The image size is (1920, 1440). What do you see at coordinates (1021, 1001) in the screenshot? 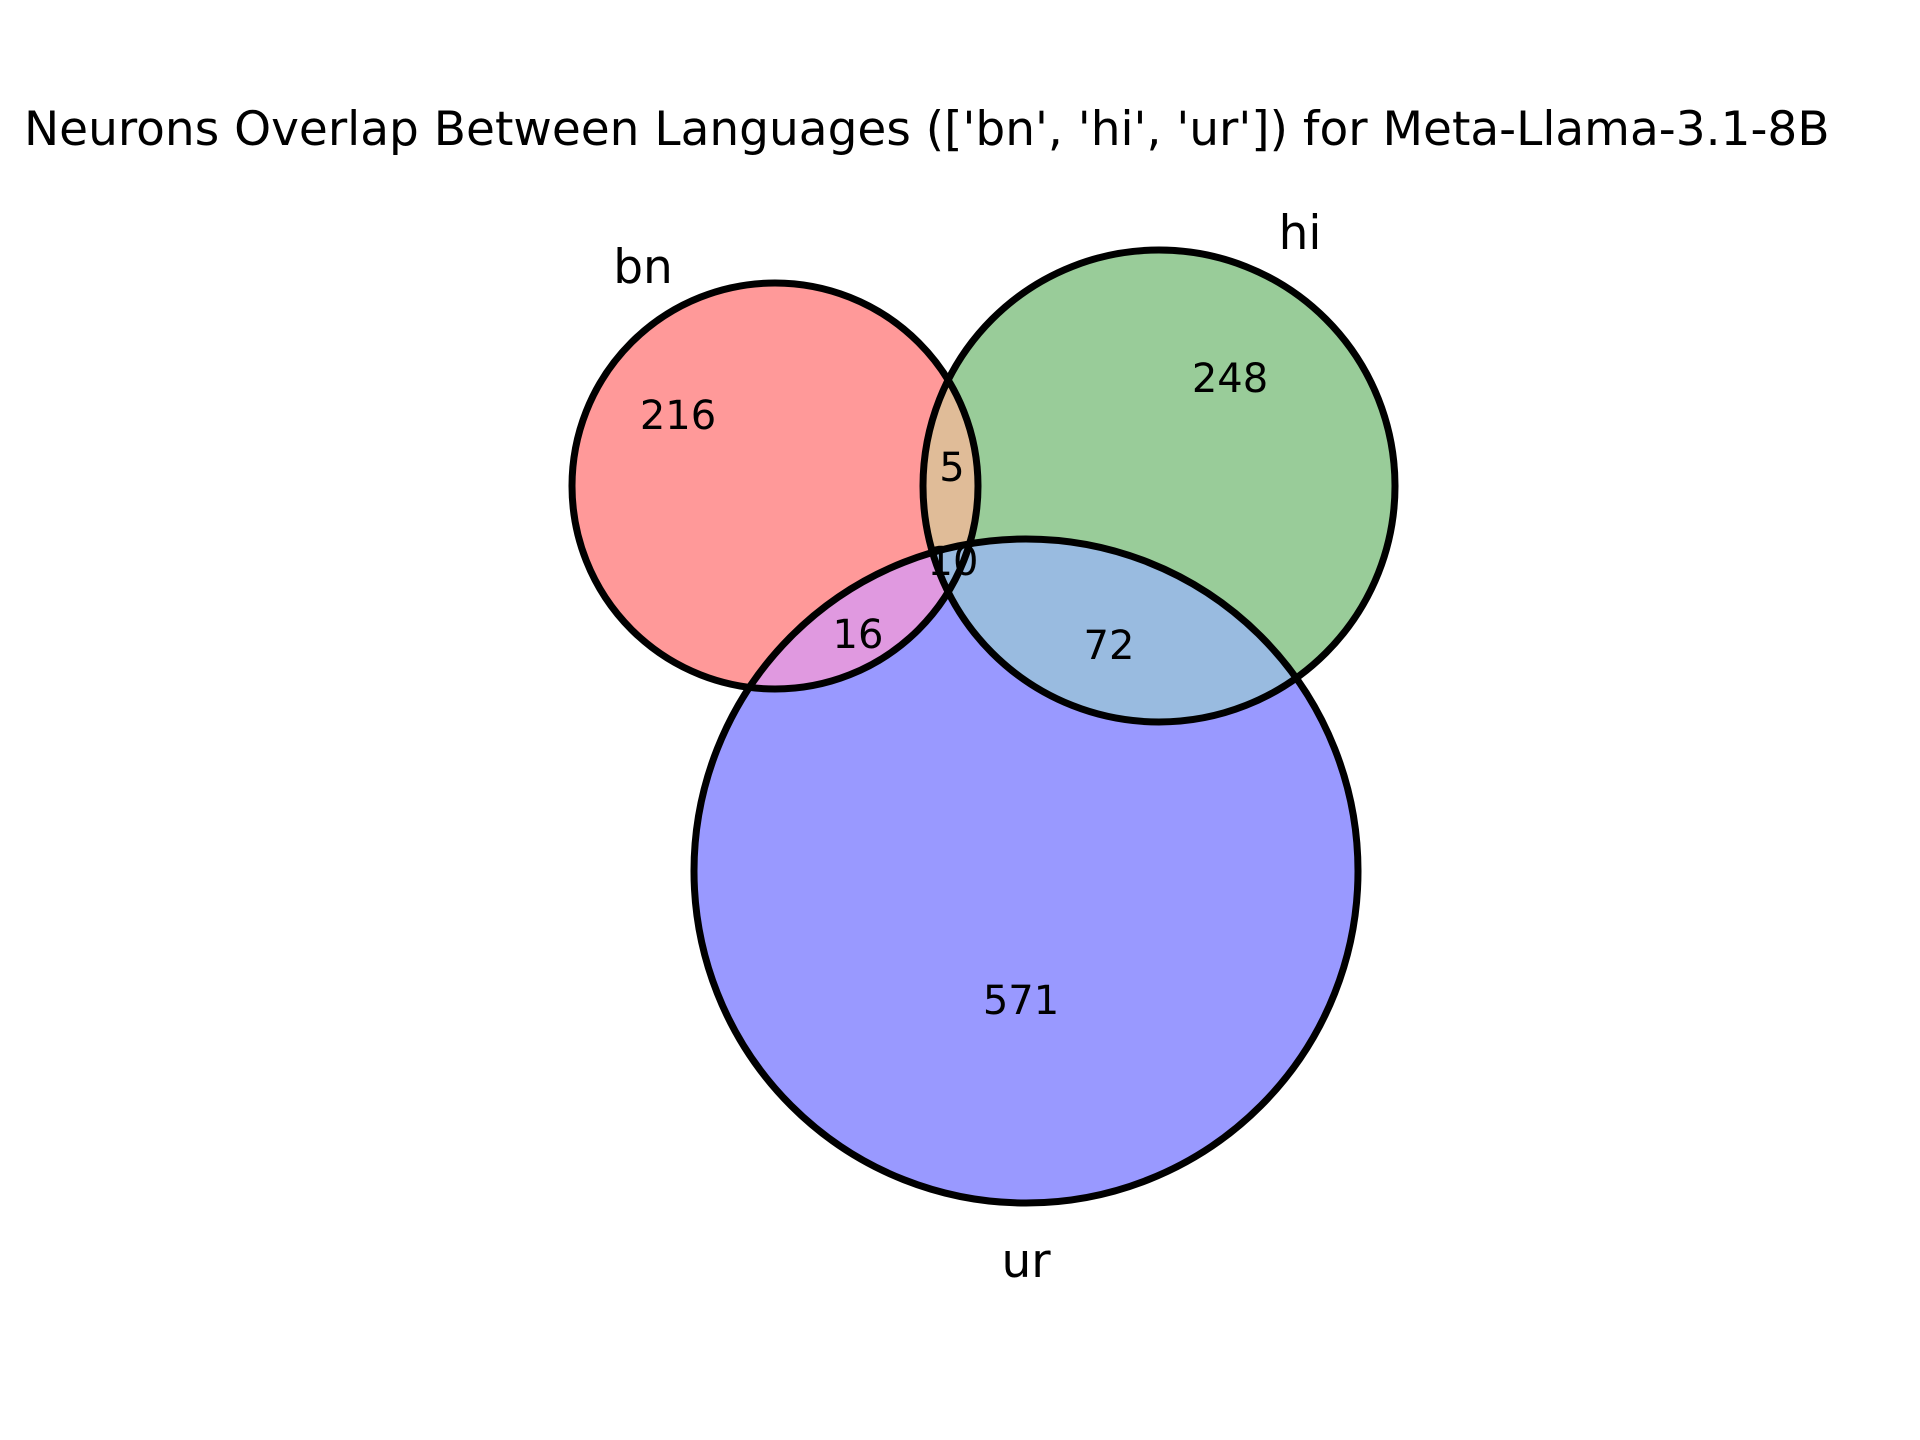
I see `count-ur-only: 571` at bounding box center [1021, 1001].